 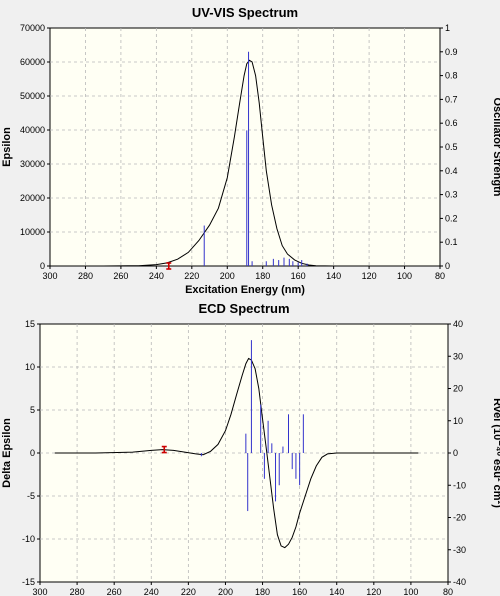 I want to click on chart-title: ECD Spectrum, so click(x=243, y=308).